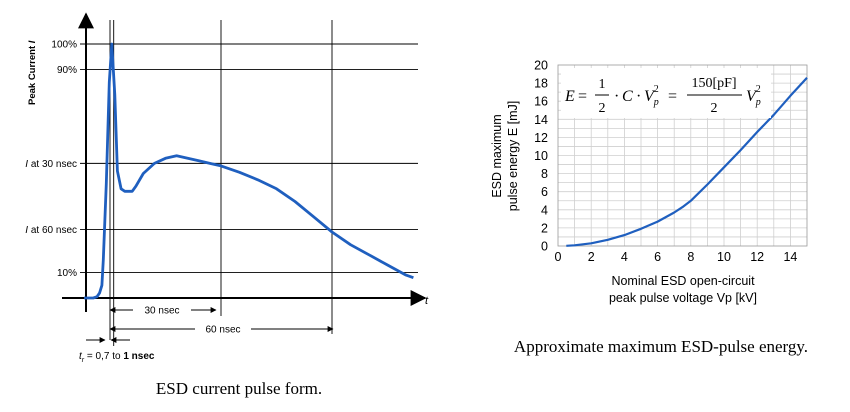 The width and height of the screenshot is (850, 412). I want to click on energy-formula: E = 1 2 · C · Vp2 = 150[pF] 2 Vp2, so click(666, 93).